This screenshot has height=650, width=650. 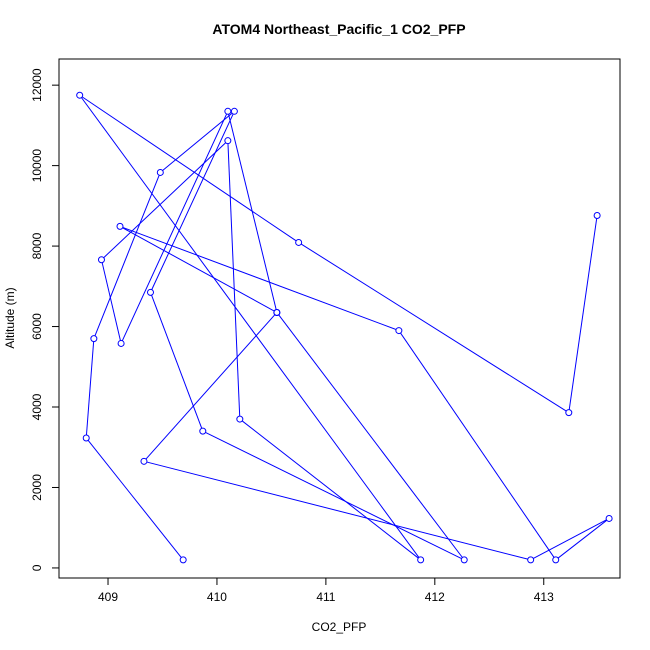 What do you see at coordinates (10, 317) in the screenshot?
I see `y-axis-label: Altitude (m)` at bounding box center [10, 317].